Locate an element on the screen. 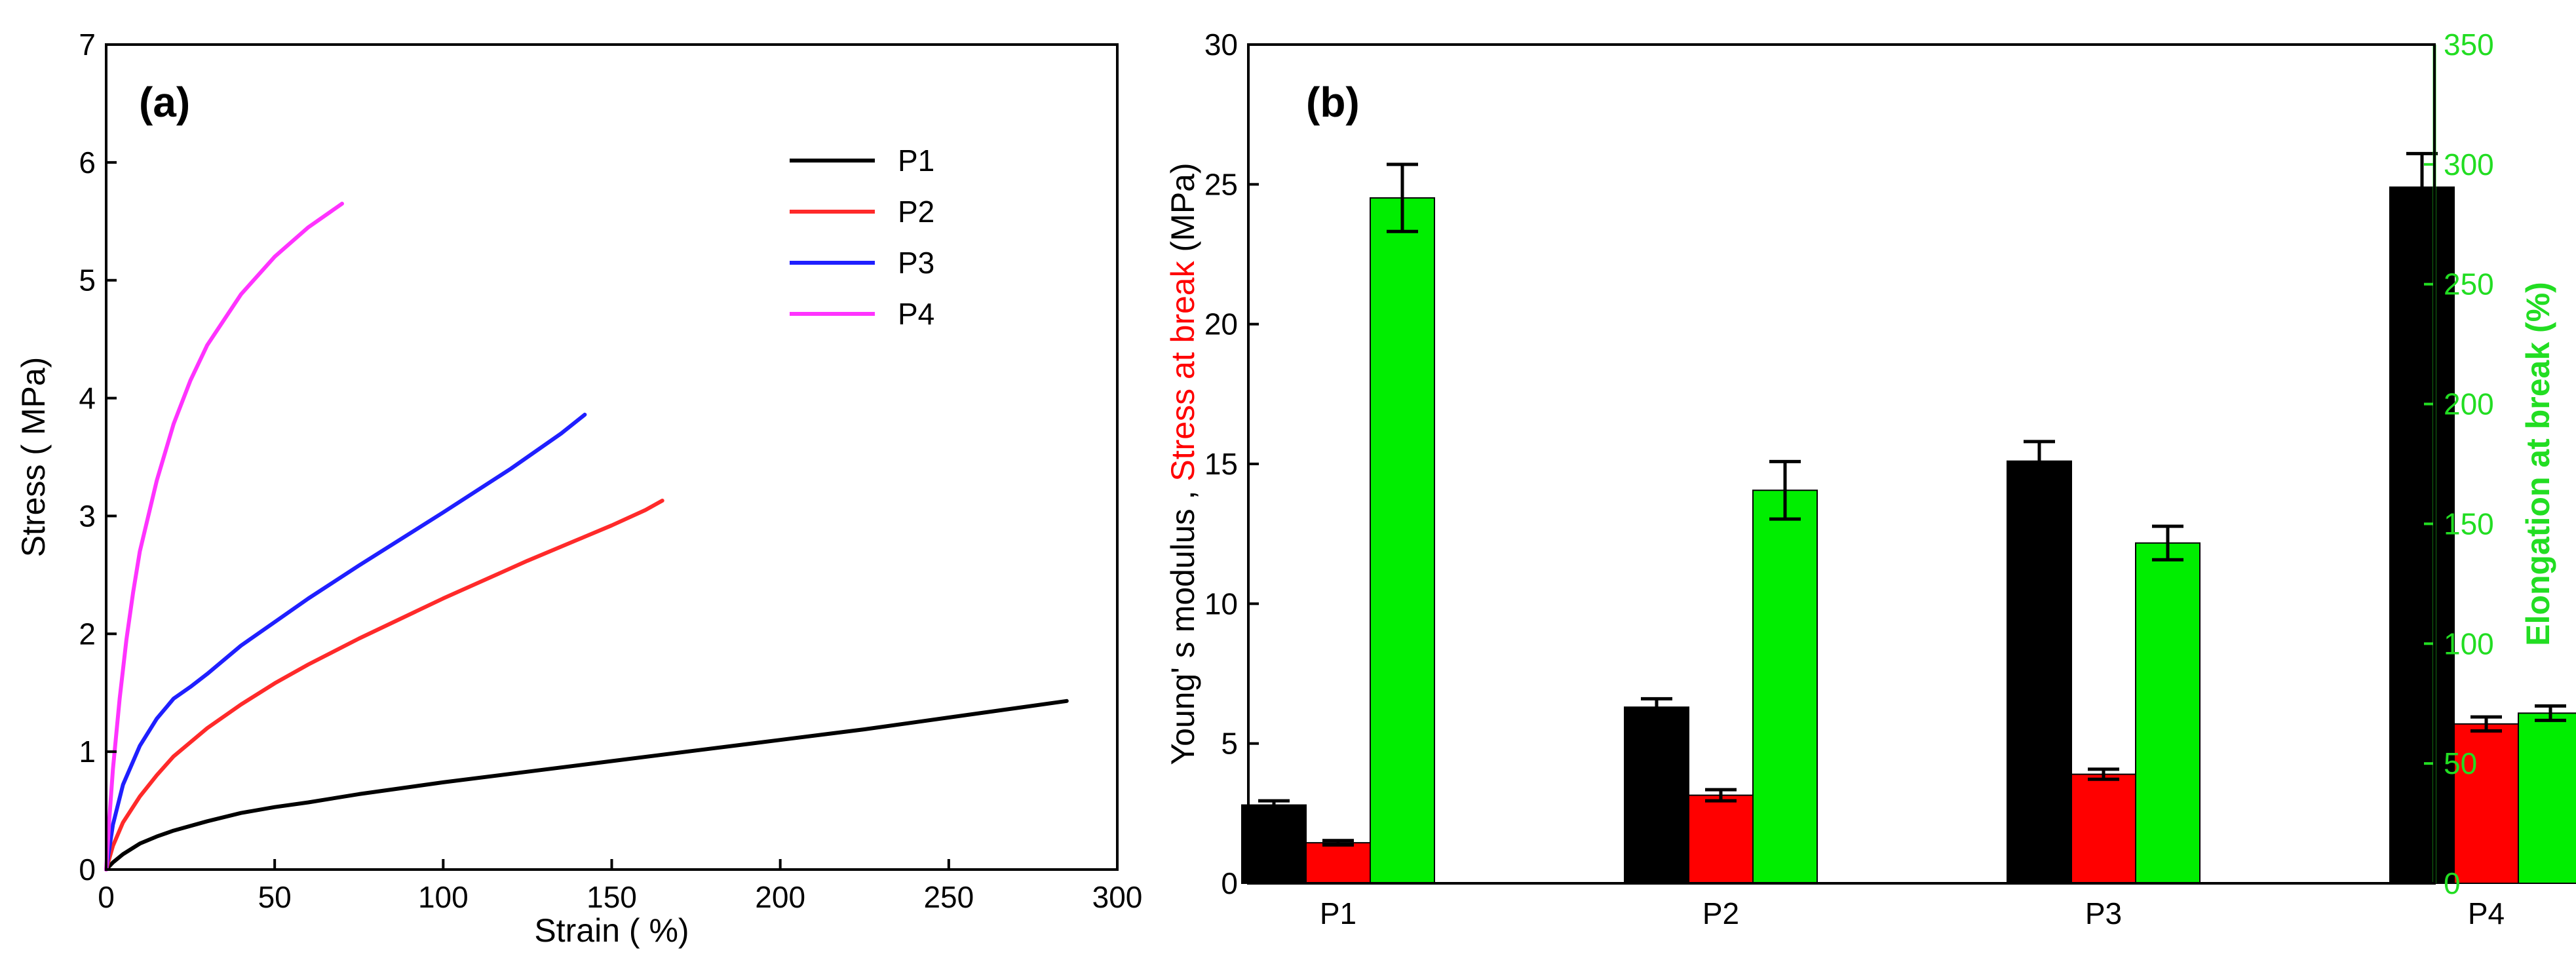 The width and height of the screenshot is (2576, 977). y-tick-label-4: 4 is located at coordinates (87, 398).